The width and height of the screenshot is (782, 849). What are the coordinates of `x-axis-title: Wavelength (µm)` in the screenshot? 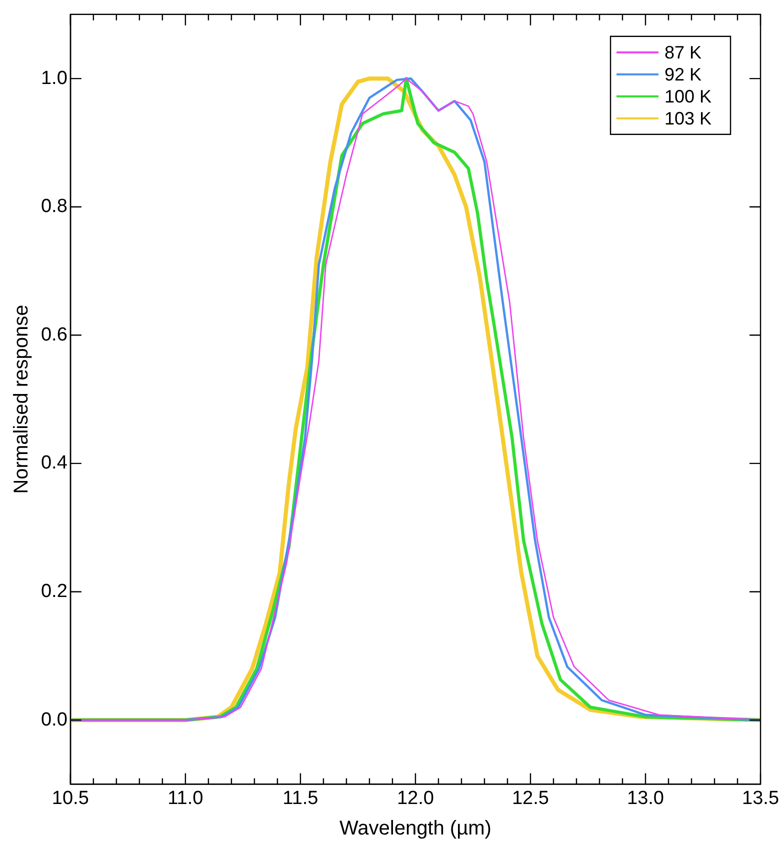 It's located at (415, 829).